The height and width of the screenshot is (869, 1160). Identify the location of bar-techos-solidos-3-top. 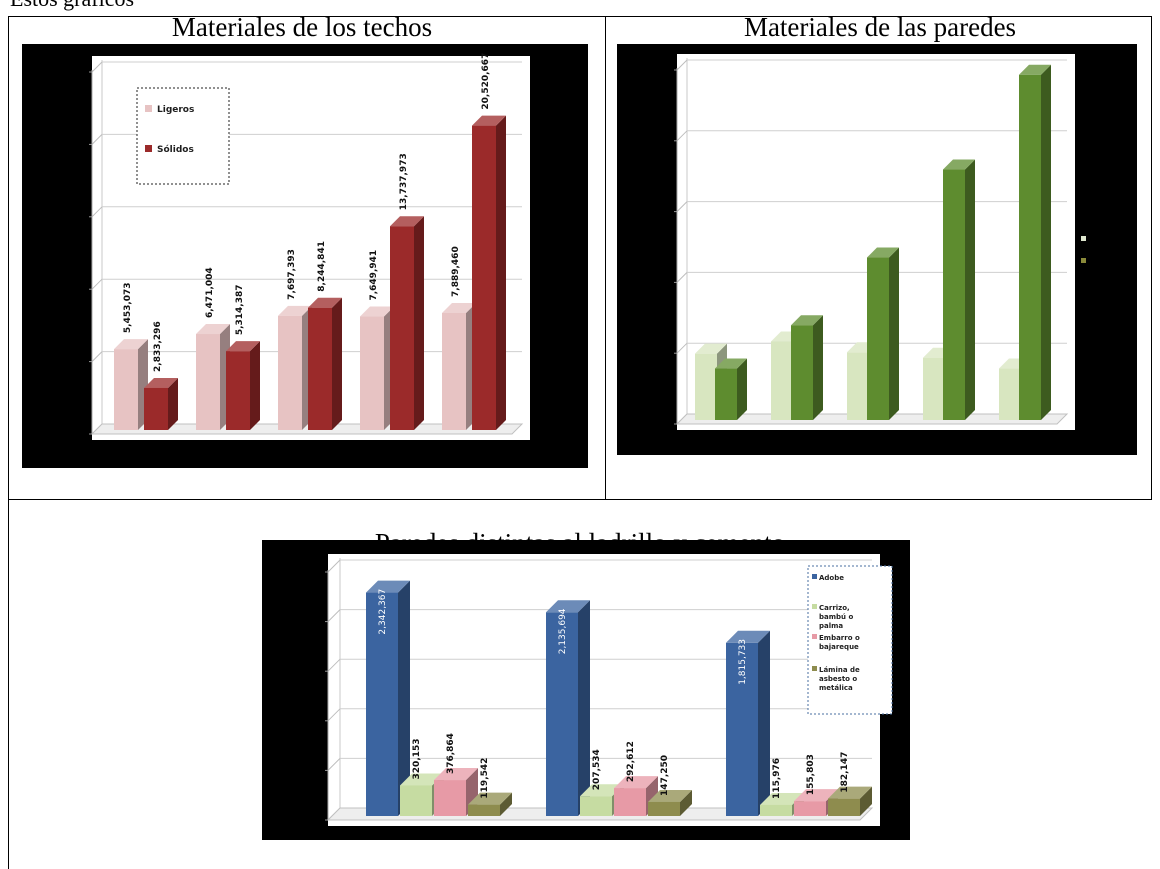
(325, 302).